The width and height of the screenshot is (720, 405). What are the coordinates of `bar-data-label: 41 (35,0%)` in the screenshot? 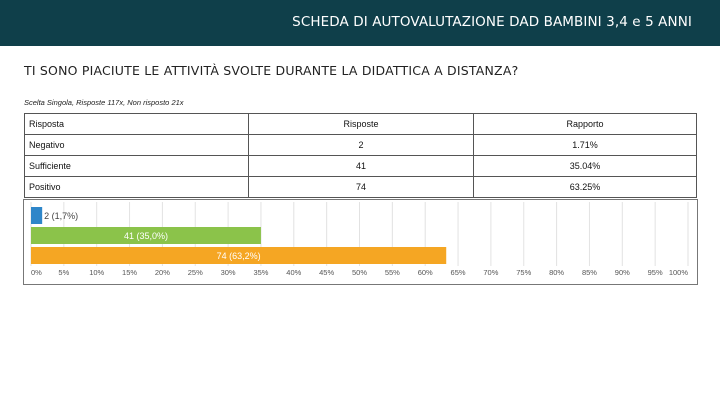 It's located at (146, 236).